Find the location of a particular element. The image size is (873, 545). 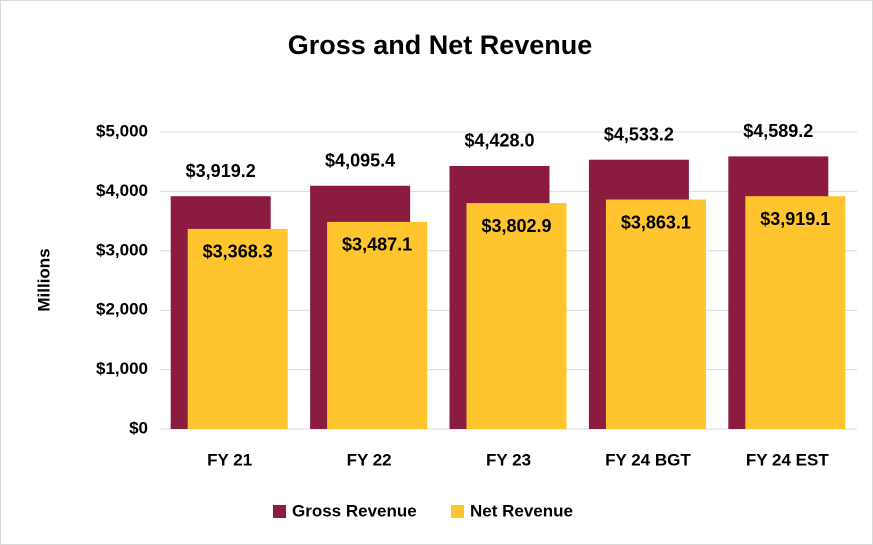

x-tick-label: FY 22 is located at coordinates (369, 459).